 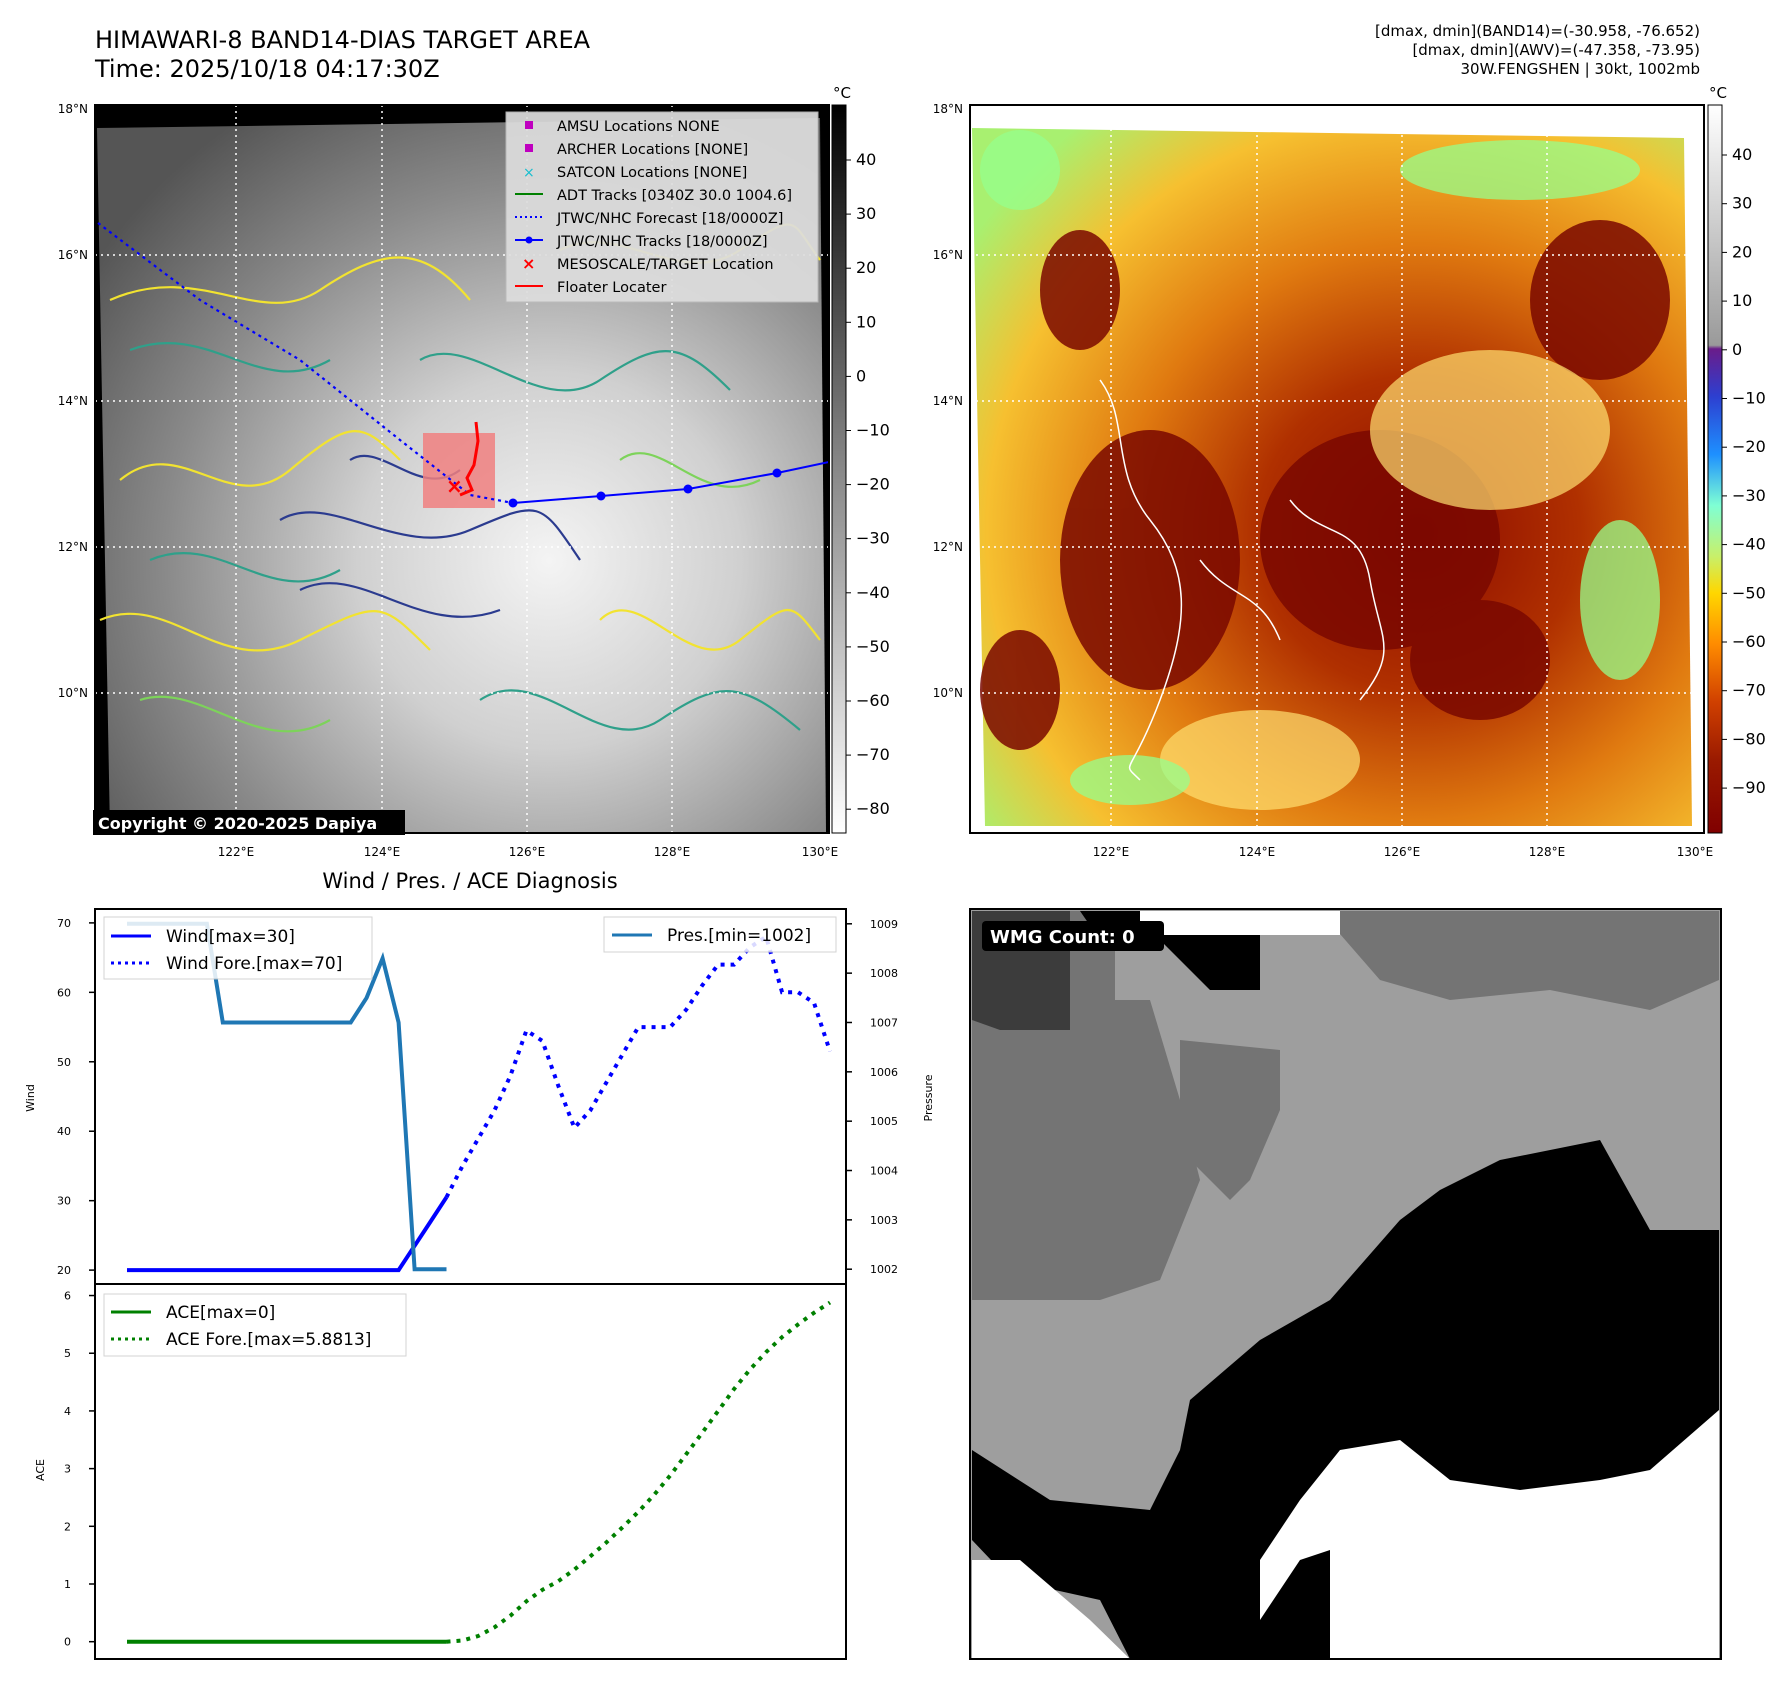 What do you see at coordinates (884, 1220) in the screenshot?
I see `y-right-tick-label: 1003` at bounding box center [884, 1220].